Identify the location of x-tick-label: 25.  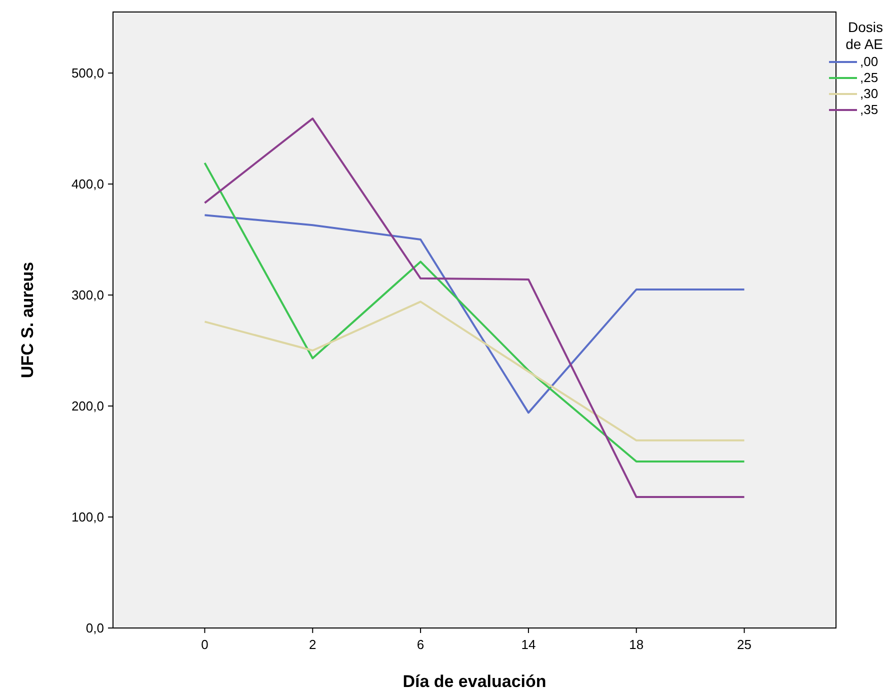
(744, 644).